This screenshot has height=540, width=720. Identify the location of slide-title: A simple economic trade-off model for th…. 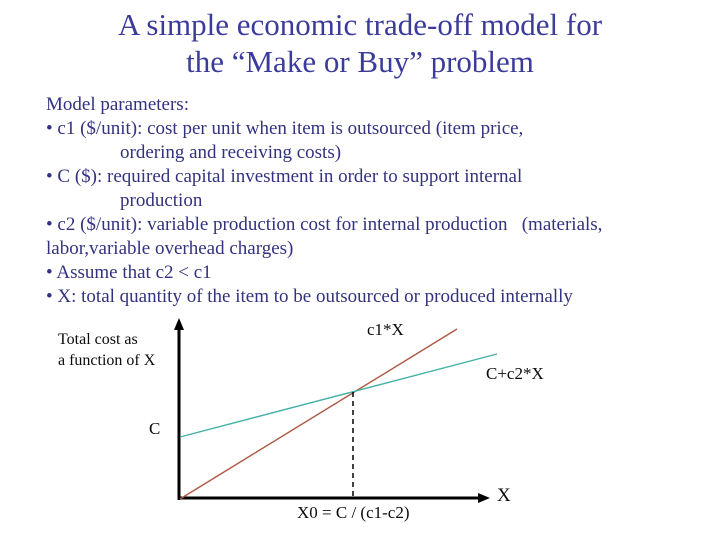
(360, 43).